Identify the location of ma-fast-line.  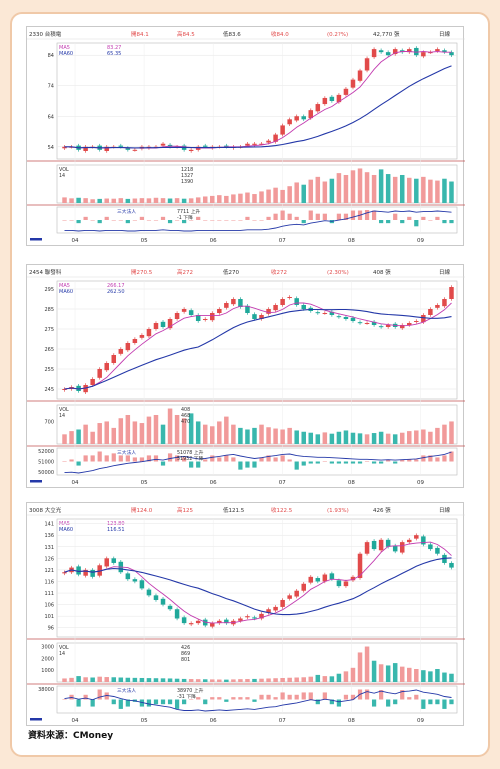
(258, 100).